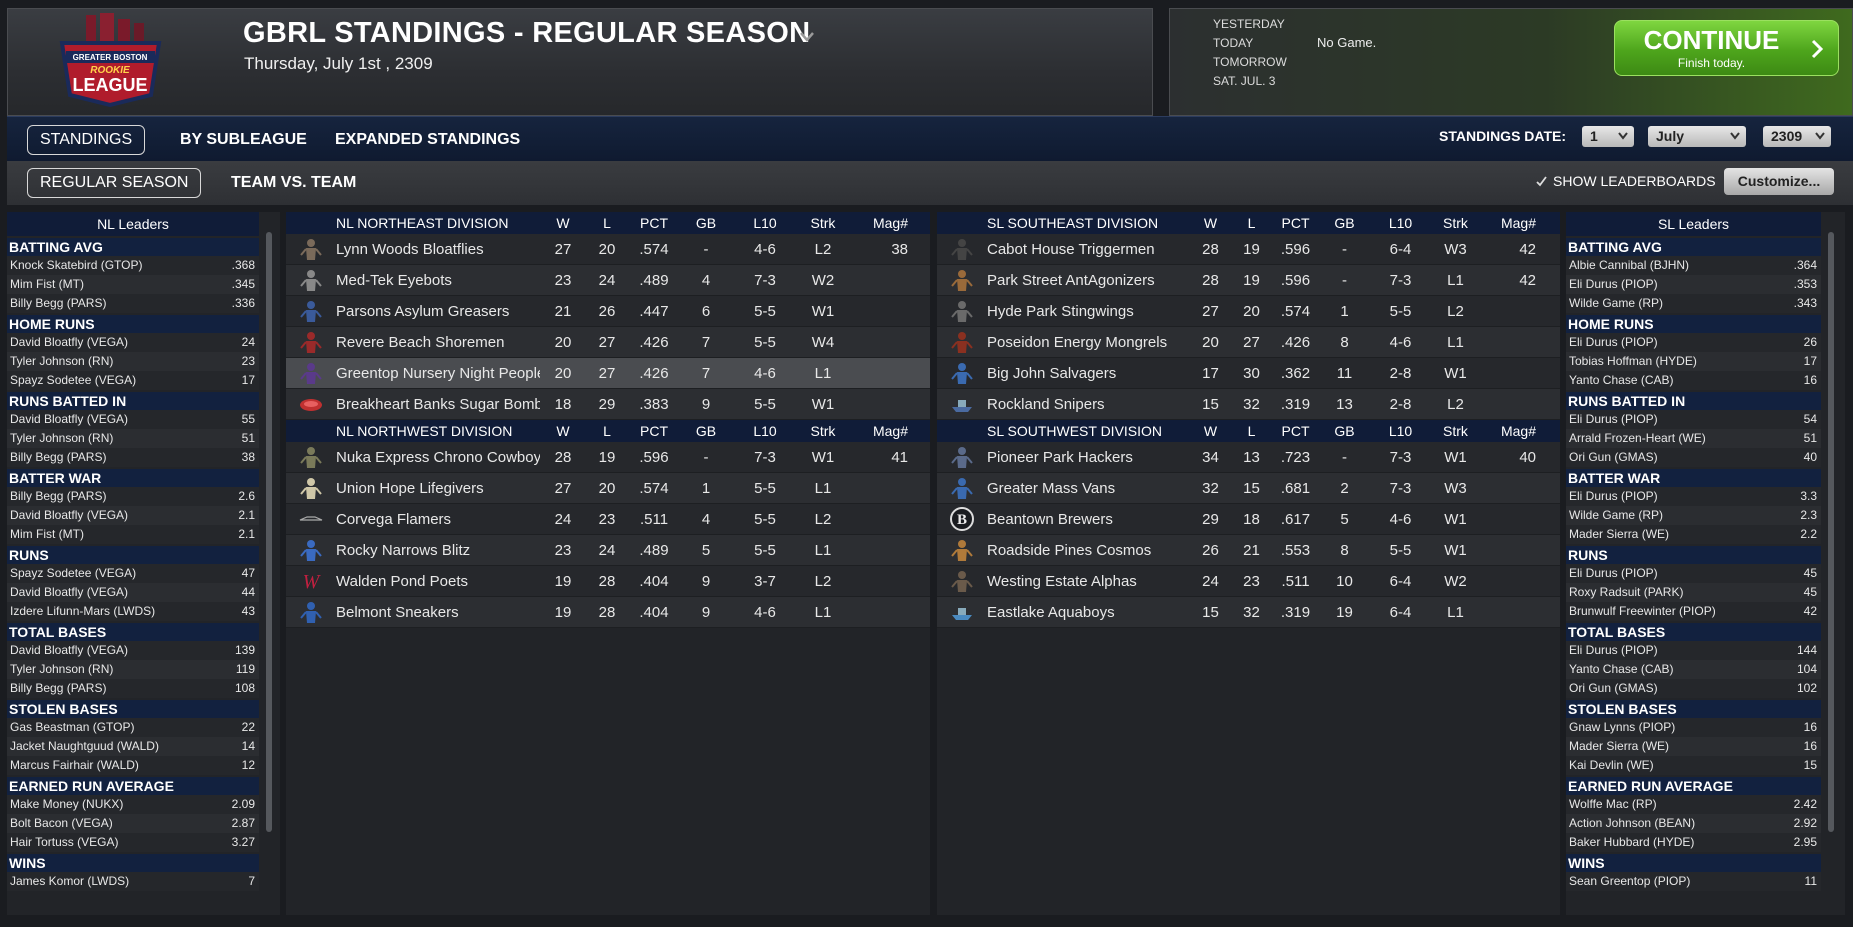  Describe the element at coordinates (1693, 380) in the screenshot. I see `leader-row: Yanto Chase (CAB) 16` at that location.